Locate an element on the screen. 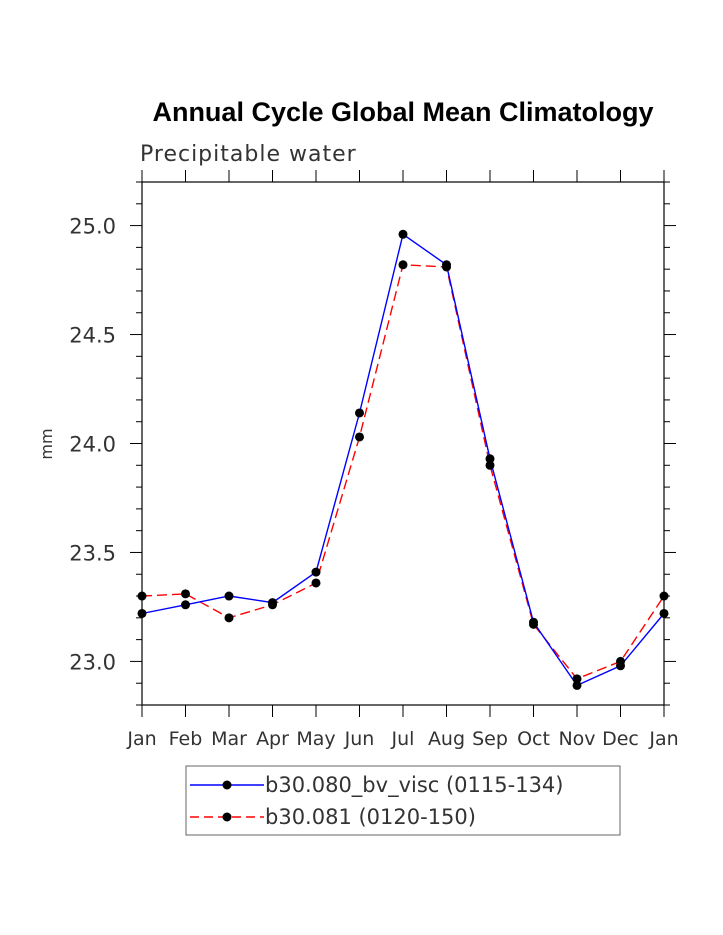 This screenshot has width=723, height=935. x-tick-label: Jun is located at coordinates (359, 739).